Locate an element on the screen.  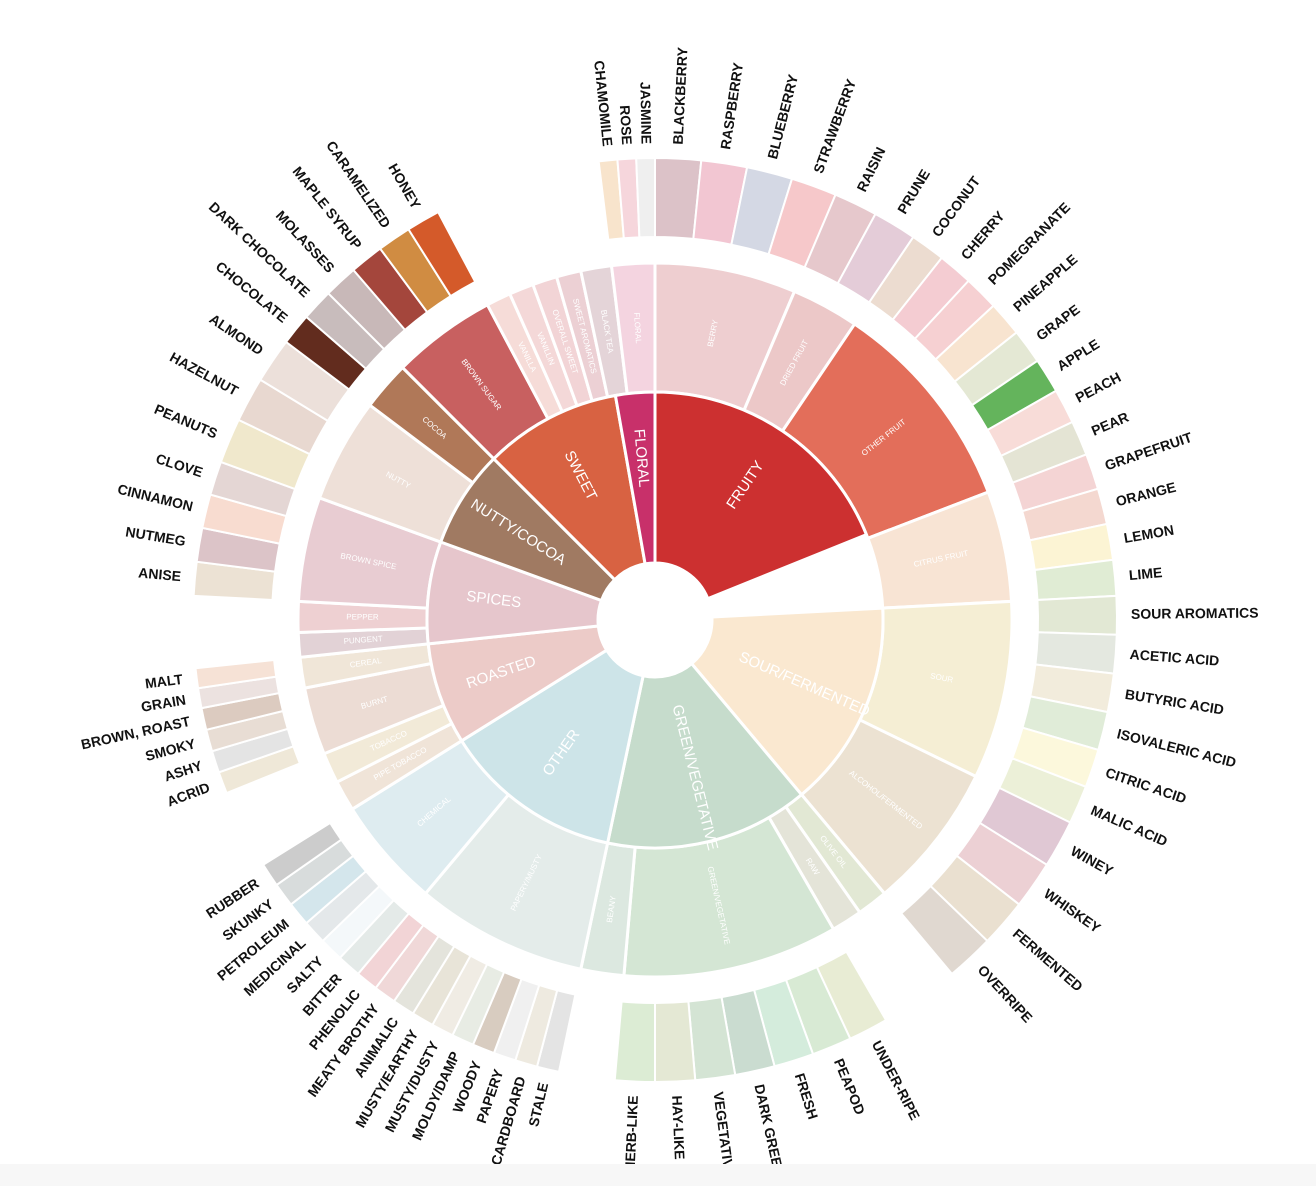
outer-segment-overripe is located at coordinates (944, 930).